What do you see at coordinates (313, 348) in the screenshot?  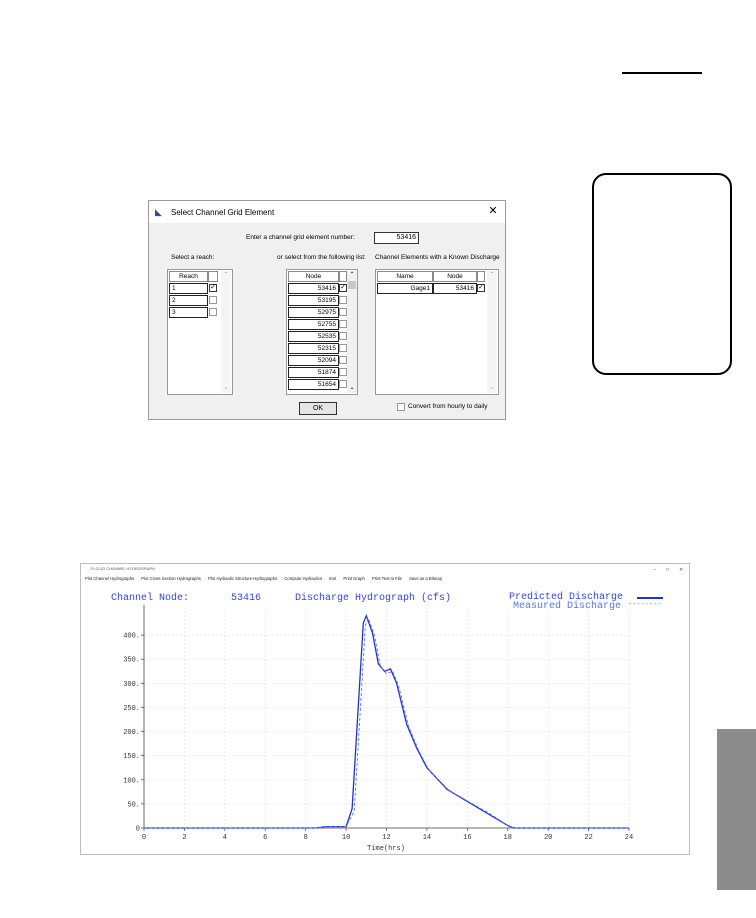 I see `node-list-item: 52315` at bounding box center [313, 348].